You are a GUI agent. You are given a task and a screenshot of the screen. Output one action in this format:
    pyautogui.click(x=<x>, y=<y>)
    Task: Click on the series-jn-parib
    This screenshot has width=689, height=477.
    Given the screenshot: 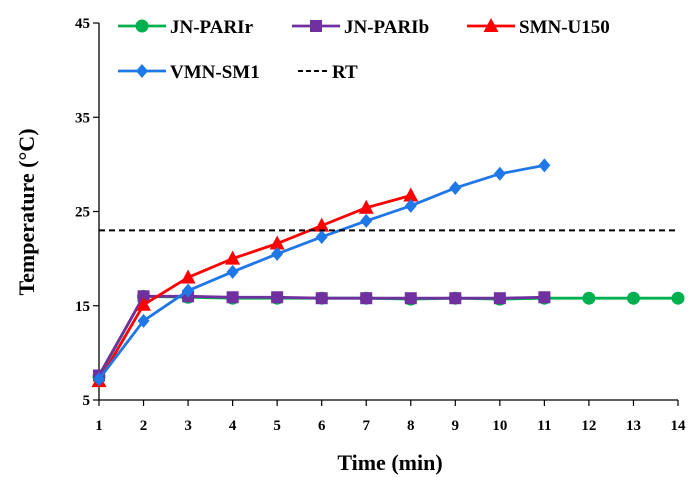 What is the action you would take?
    pyautogui.click(x=322, y=336)
    